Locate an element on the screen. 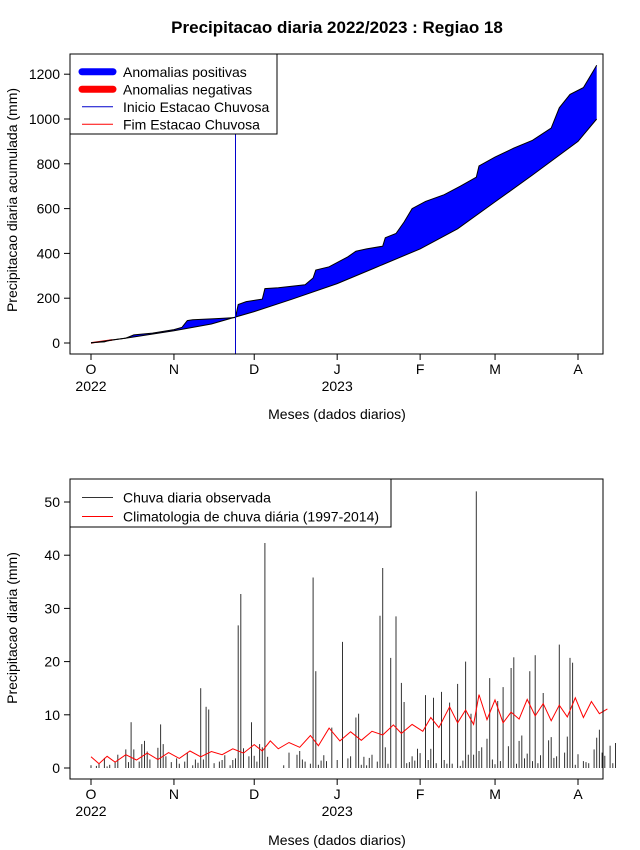 The height and width of the screenshot is (850, 640). legend-label: Climatologia de chuva diária (1997-2014) is located at coordinates (251, 517).